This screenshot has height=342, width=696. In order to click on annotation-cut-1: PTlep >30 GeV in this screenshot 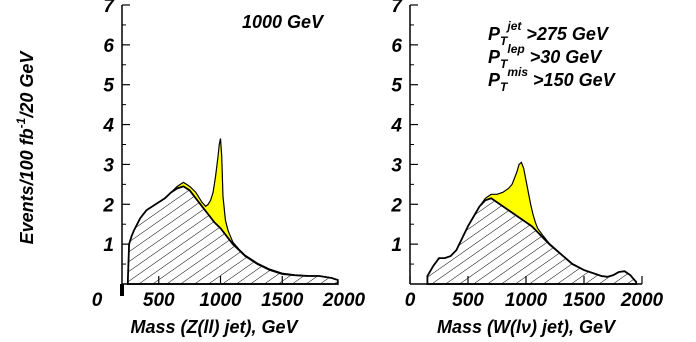, I will do `click(545, 56)`.